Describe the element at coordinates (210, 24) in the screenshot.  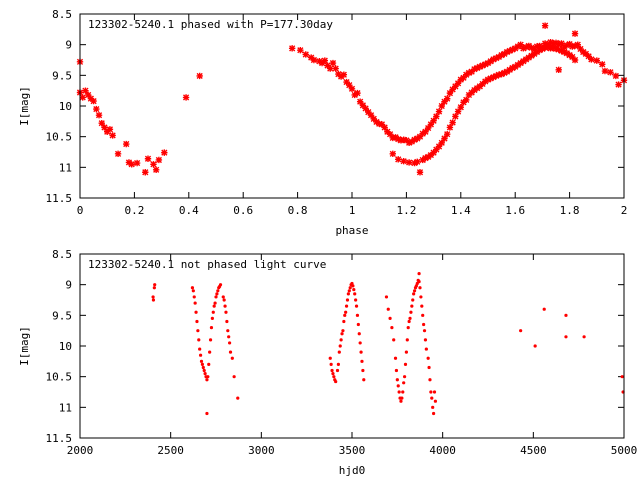
I see `panel-0-title: 123302-5240.1 phased with P=177.30day` at that location.